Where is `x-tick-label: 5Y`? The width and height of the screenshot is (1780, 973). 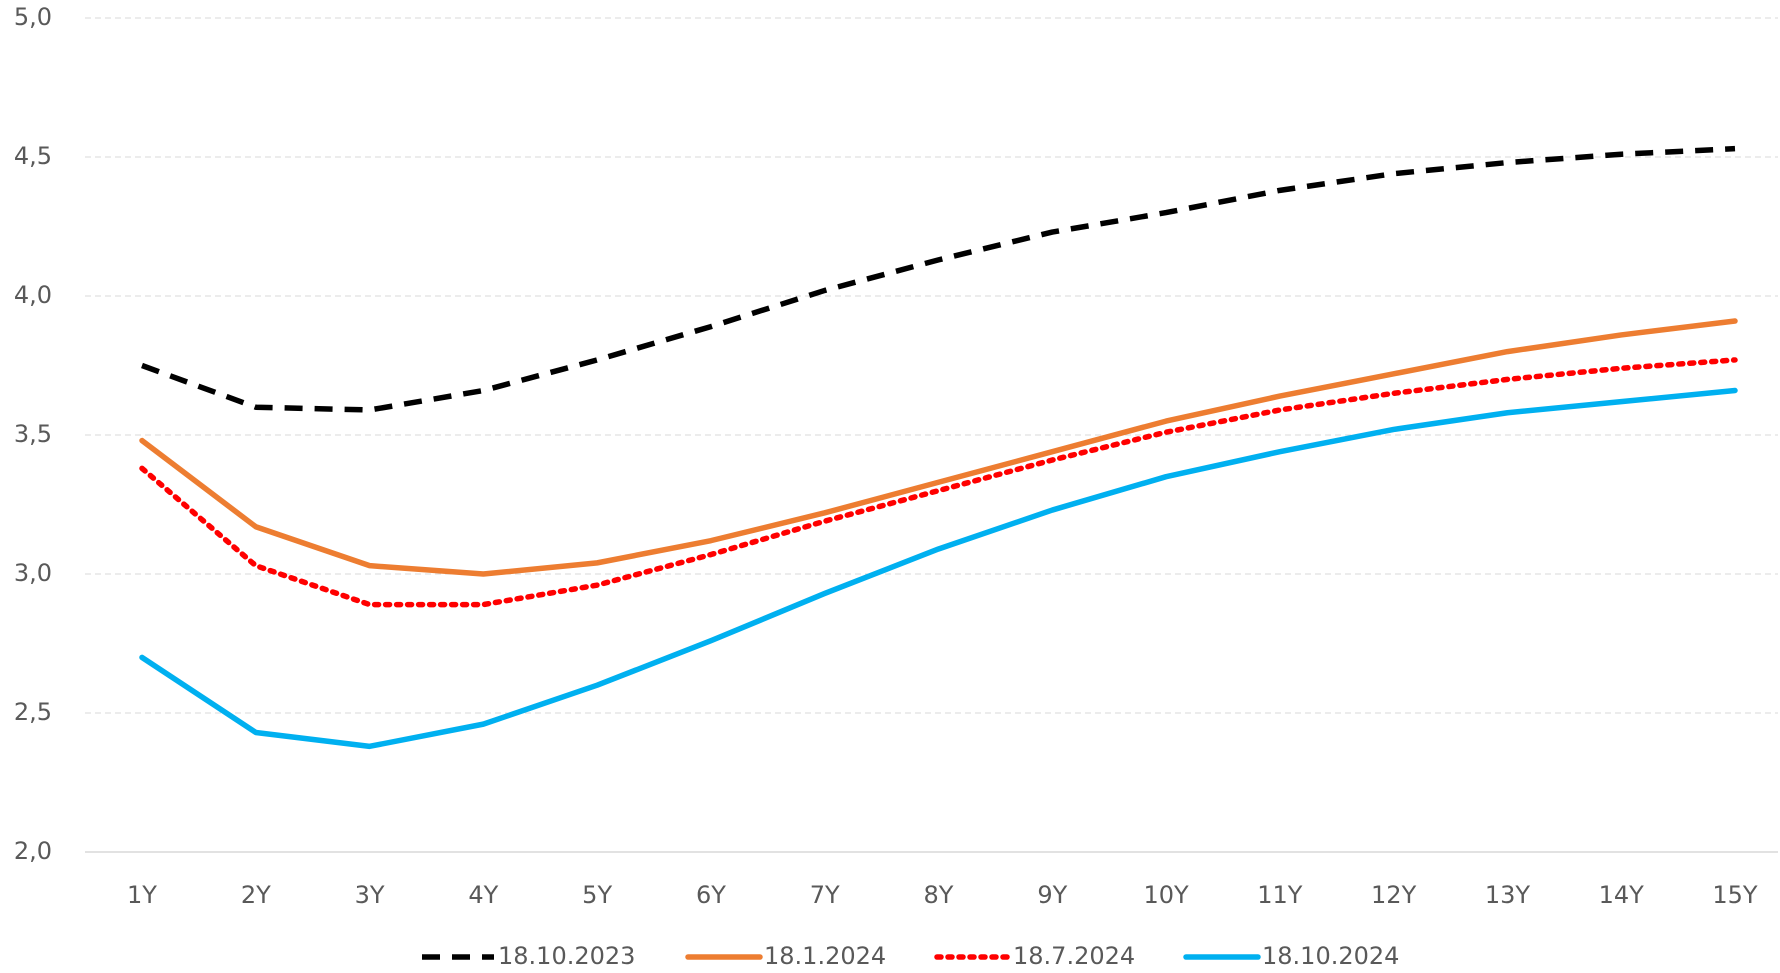 x-tick-label: 5Y is located at coordinates (597, 895).